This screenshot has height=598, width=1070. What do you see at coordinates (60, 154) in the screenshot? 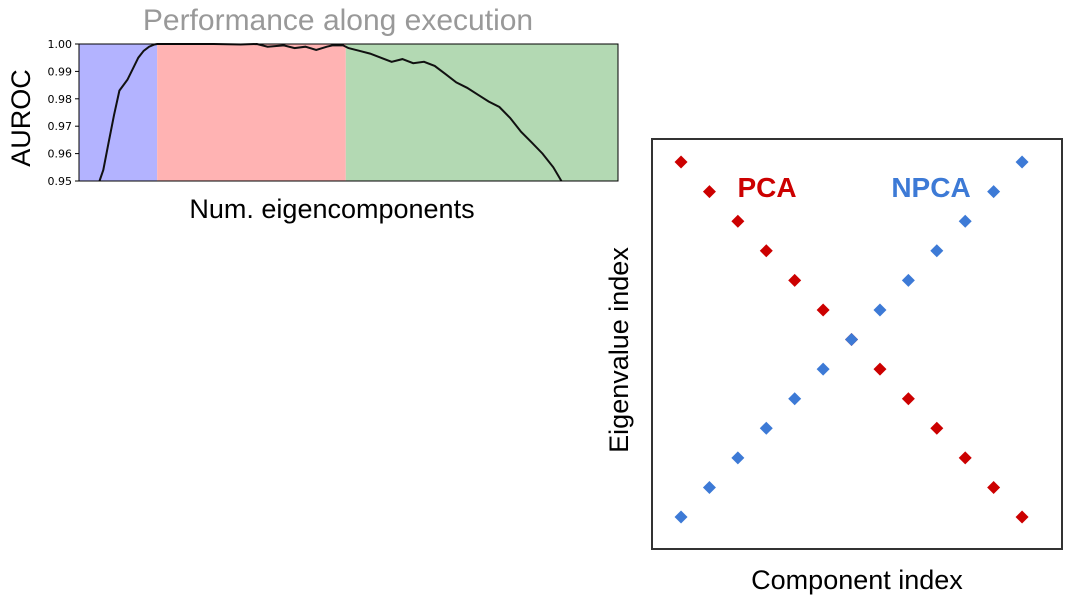
I see `y-tick-label: 0.96` at bounding box center [60, 154].